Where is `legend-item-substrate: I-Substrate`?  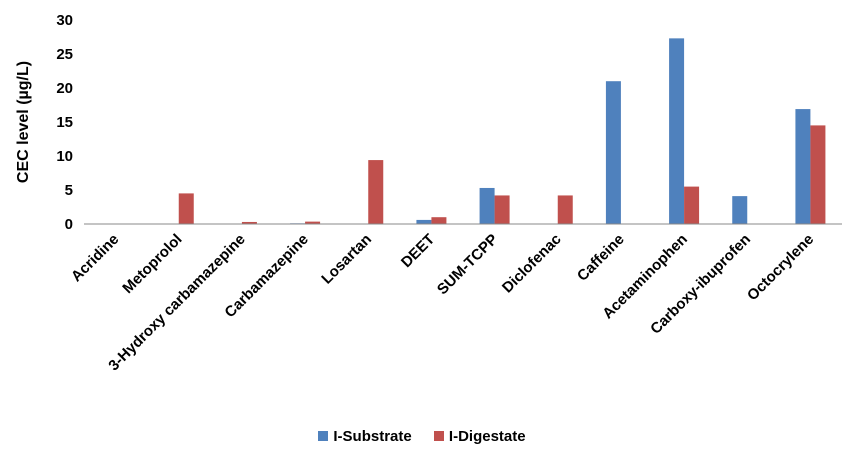 legend-item-substrate: I-Substrate is located at coordinates (365, 436).